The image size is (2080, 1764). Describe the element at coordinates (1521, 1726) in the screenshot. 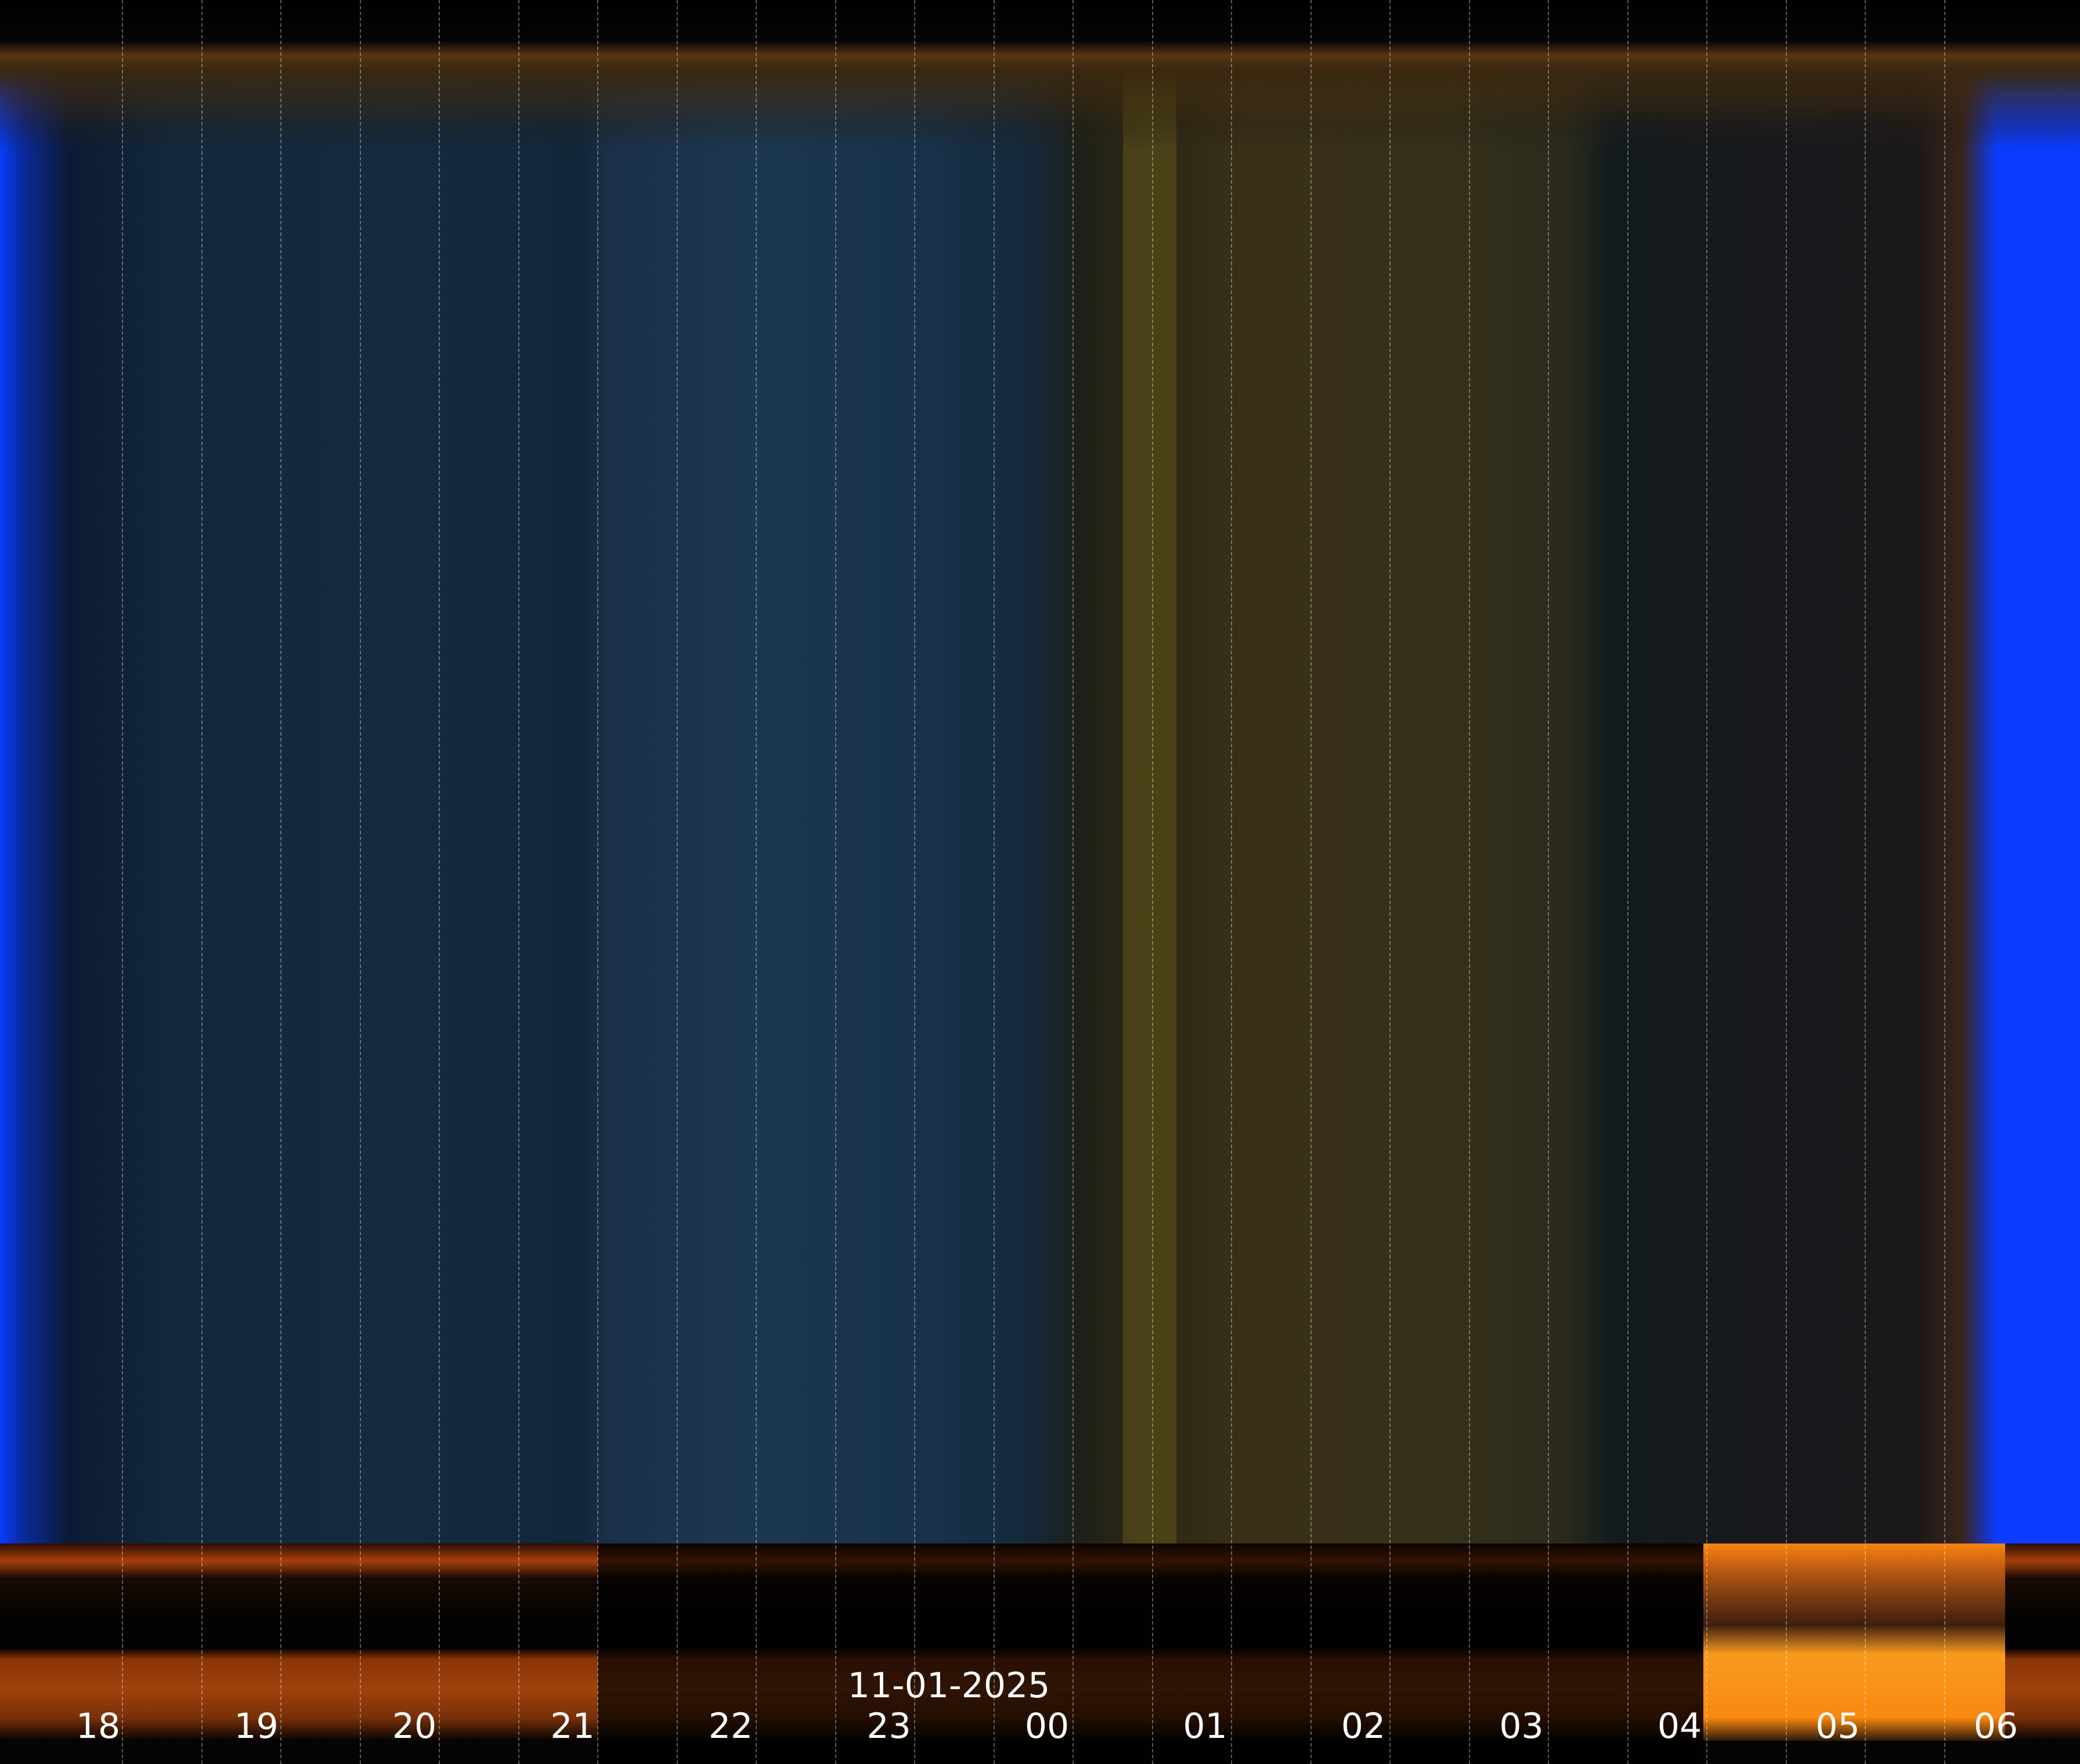

I see `hour-label: 03` at that location.